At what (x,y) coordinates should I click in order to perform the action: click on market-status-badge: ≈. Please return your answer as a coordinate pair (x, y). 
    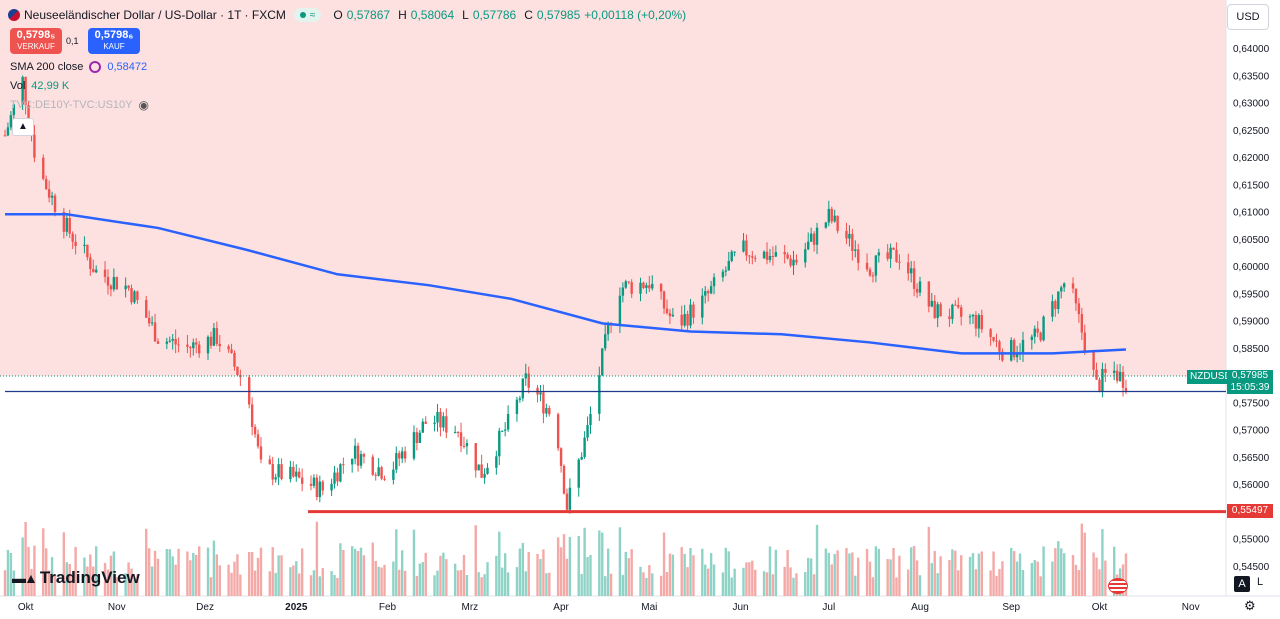
    Looking at the image, I should click on (307, 15).